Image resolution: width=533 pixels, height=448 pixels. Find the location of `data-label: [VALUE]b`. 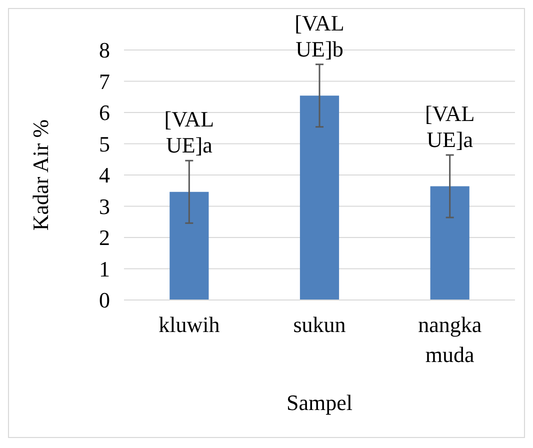

data-label: [VALUE]b is located at coordinates (319, 36).